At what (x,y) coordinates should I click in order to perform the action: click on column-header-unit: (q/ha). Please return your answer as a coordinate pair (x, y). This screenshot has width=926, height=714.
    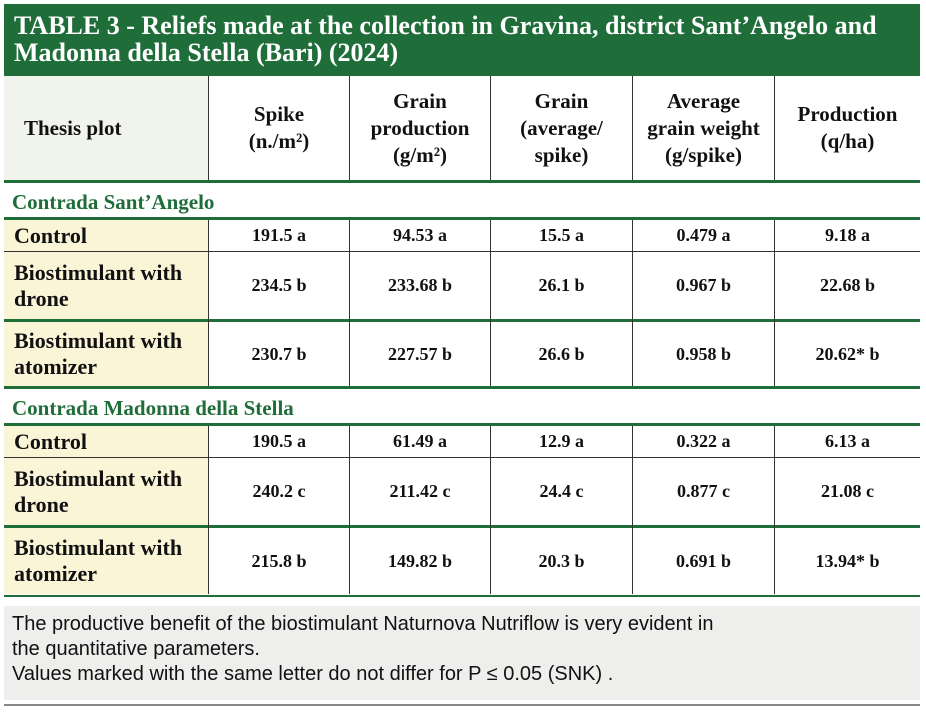
    Looking at the image, I should click on (847, 141).